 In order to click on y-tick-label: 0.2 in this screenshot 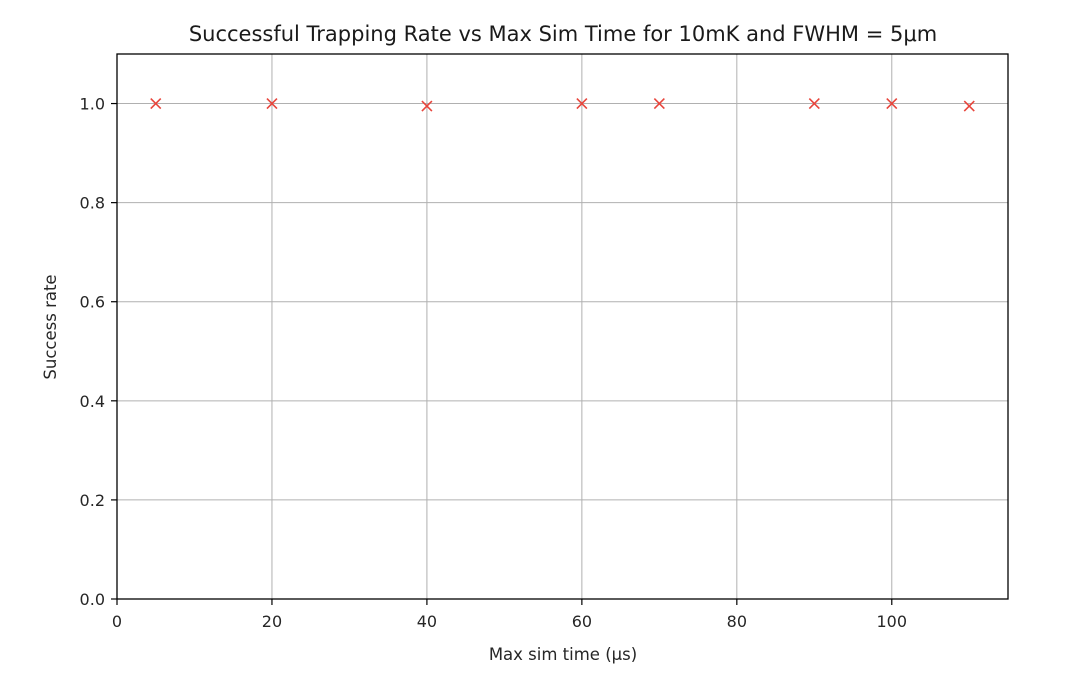, I will do `click(92, 500)`.